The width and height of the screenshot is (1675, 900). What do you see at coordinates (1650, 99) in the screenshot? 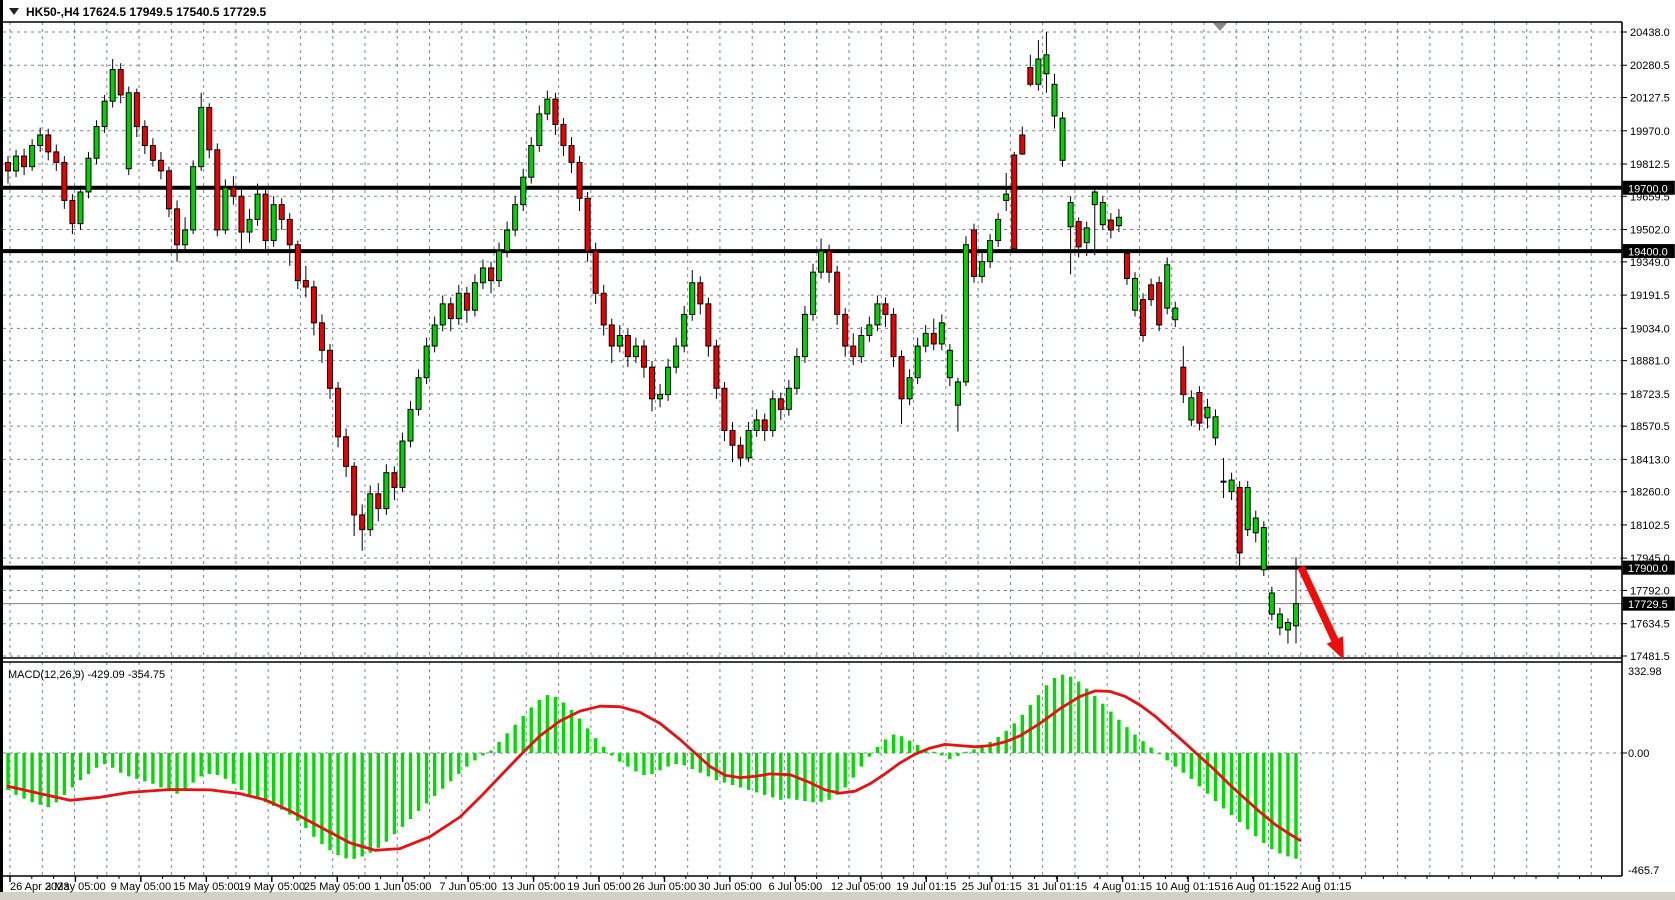
I see `price-axis-label: 20127.5` at bounding box center [1650, 99].